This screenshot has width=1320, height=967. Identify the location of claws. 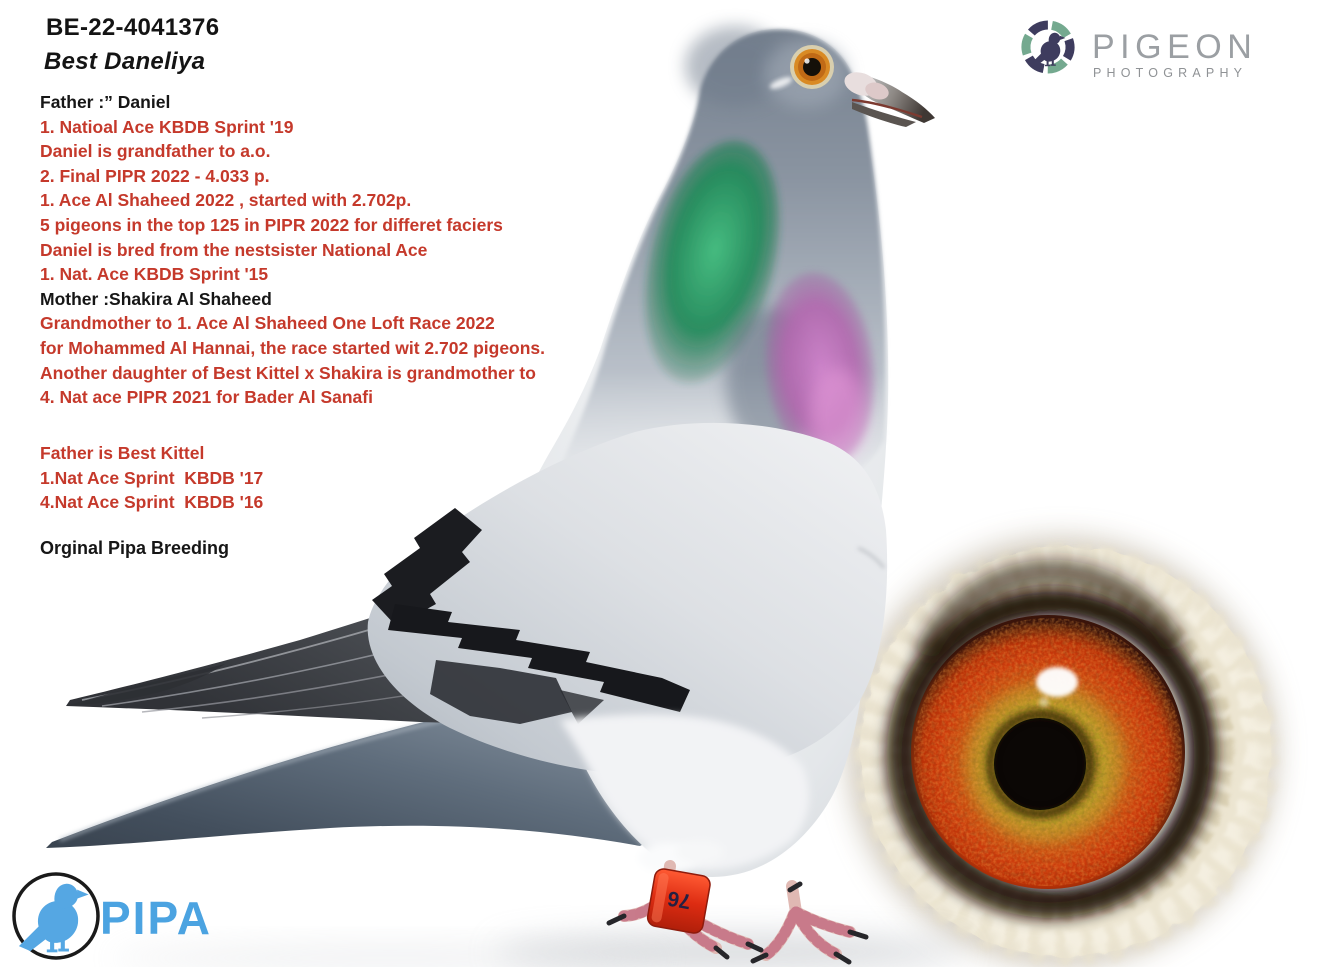
(737, 923).